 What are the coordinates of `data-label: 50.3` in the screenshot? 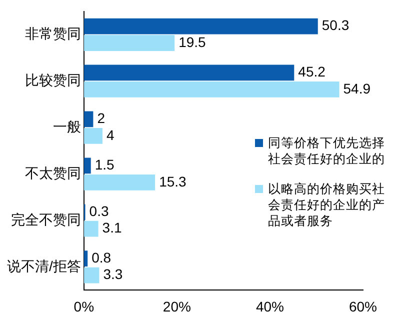 It's located at (336, 25).